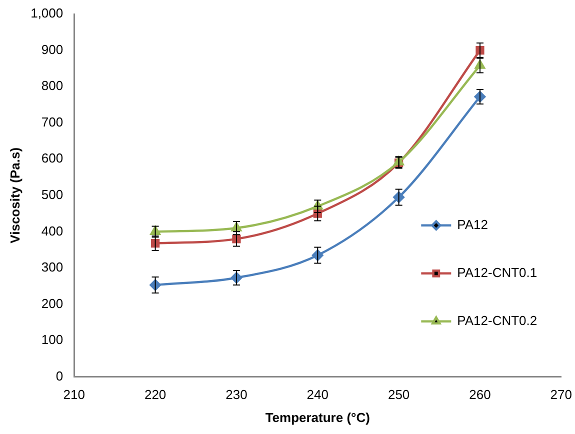  I want to click on x-tick-label: 260, so click(480, 394).